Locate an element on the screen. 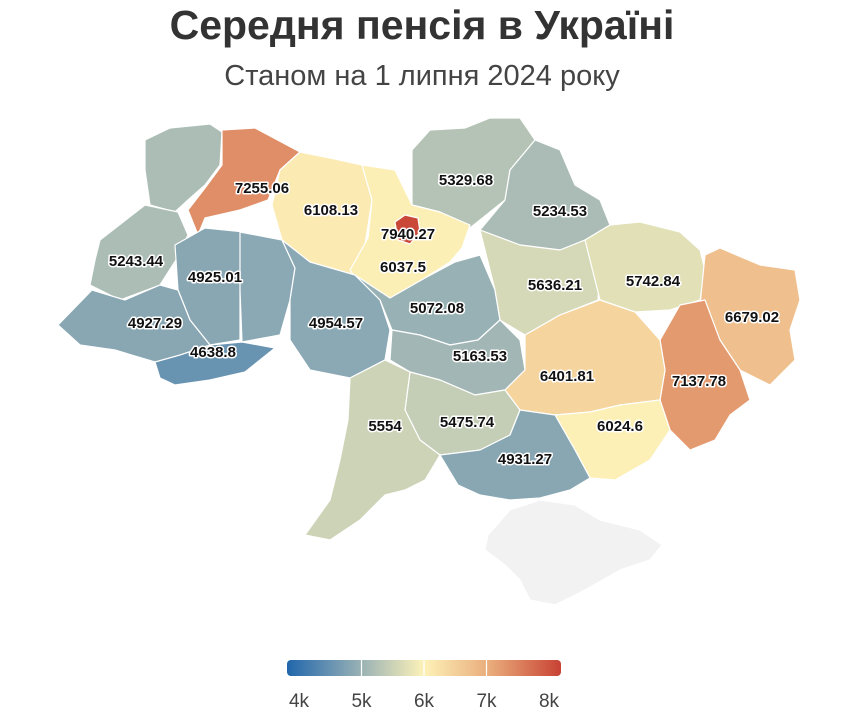 The image size is (844, 722). colorbar-tick-label: 5k is located at coordinates (361, 701).